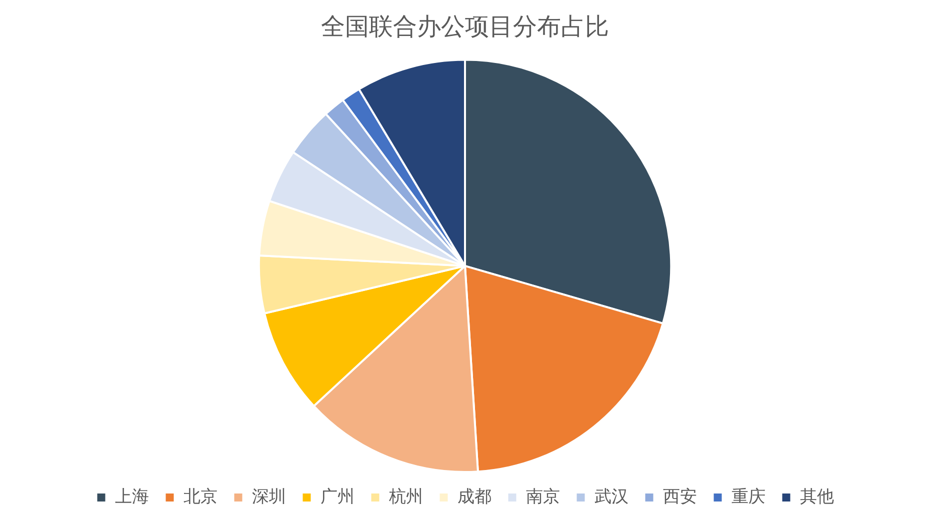 This screenshot has height=524, width=930. I want to click on legend-label: 成都, so click(474, 496).